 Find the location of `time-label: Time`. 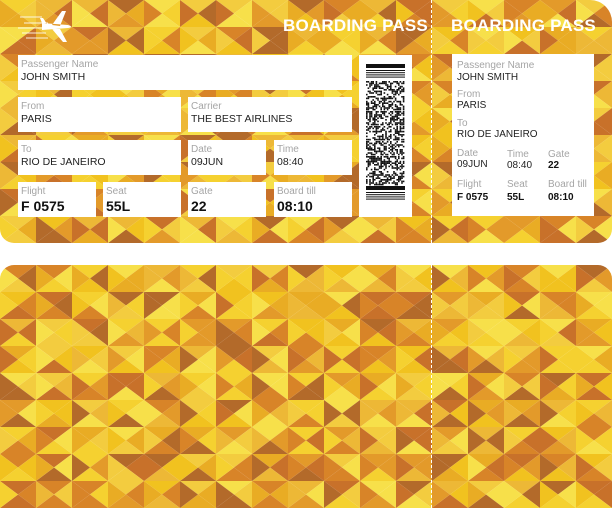

time-label: Time is located at coordinates (288, 149).